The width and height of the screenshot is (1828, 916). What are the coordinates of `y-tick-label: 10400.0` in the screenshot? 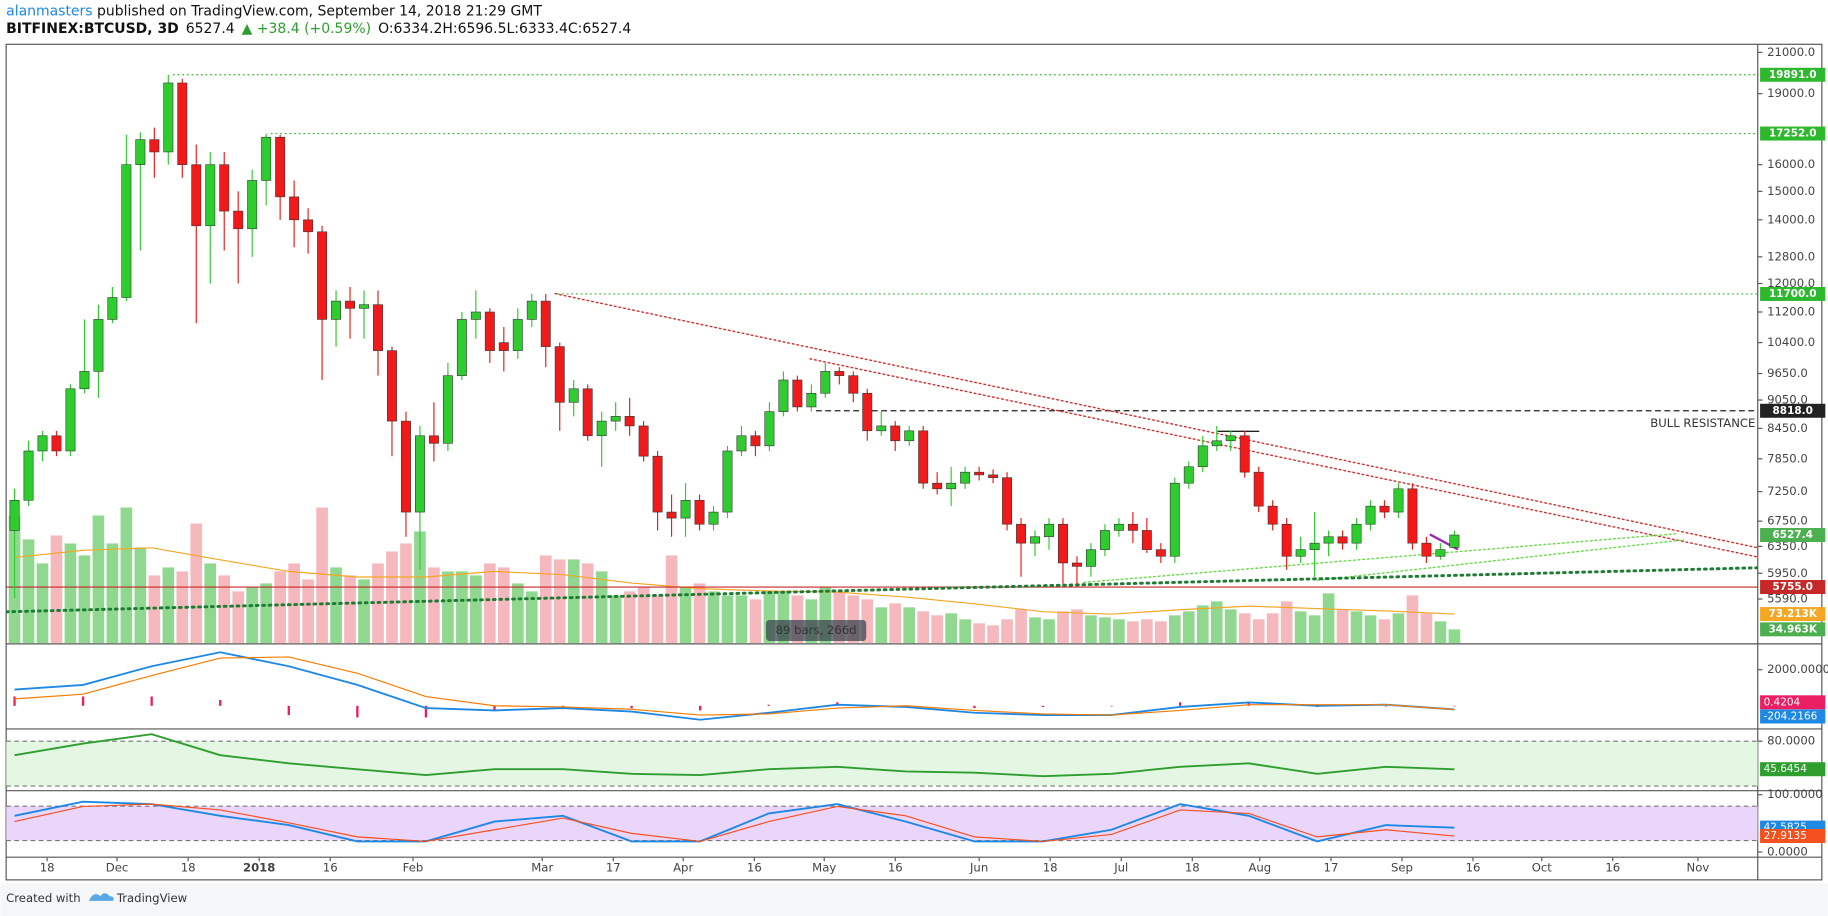 It's located at (1791, 342).